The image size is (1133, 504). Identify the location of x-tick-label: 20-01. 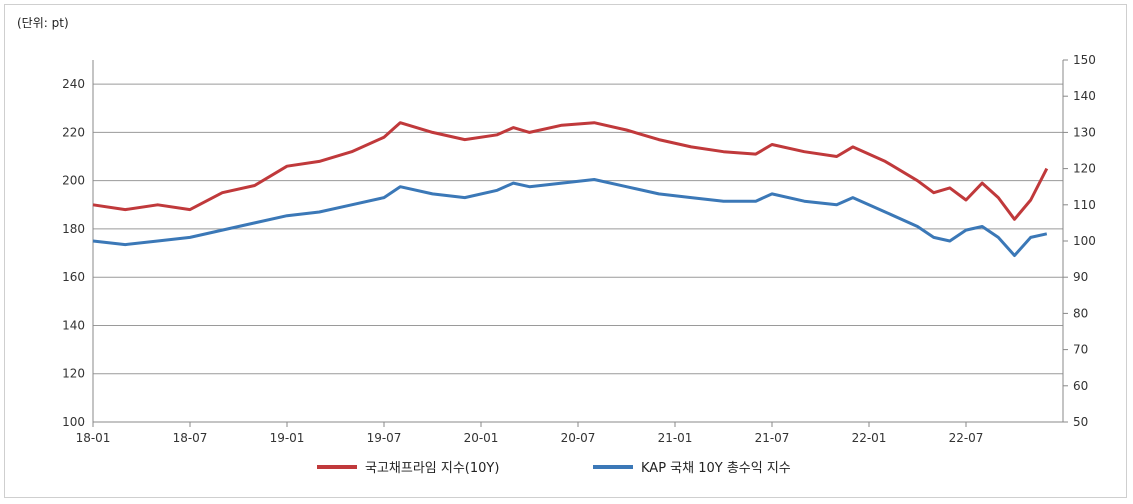
(481, 438).